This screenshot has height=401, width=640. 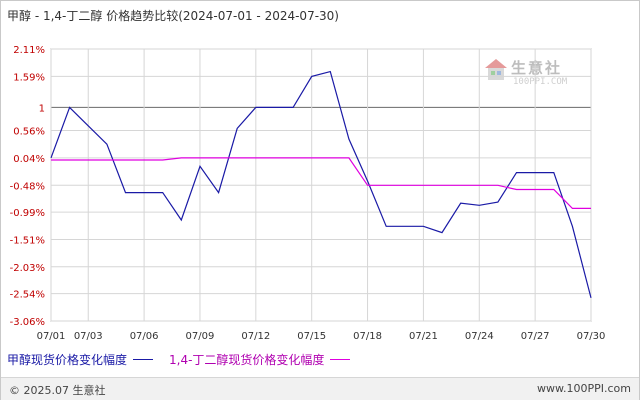 What do you see at coordinates (27, 295) in the screenshot?
I see `y-tick-label: -2.54%` at bounding box center [27, 295].